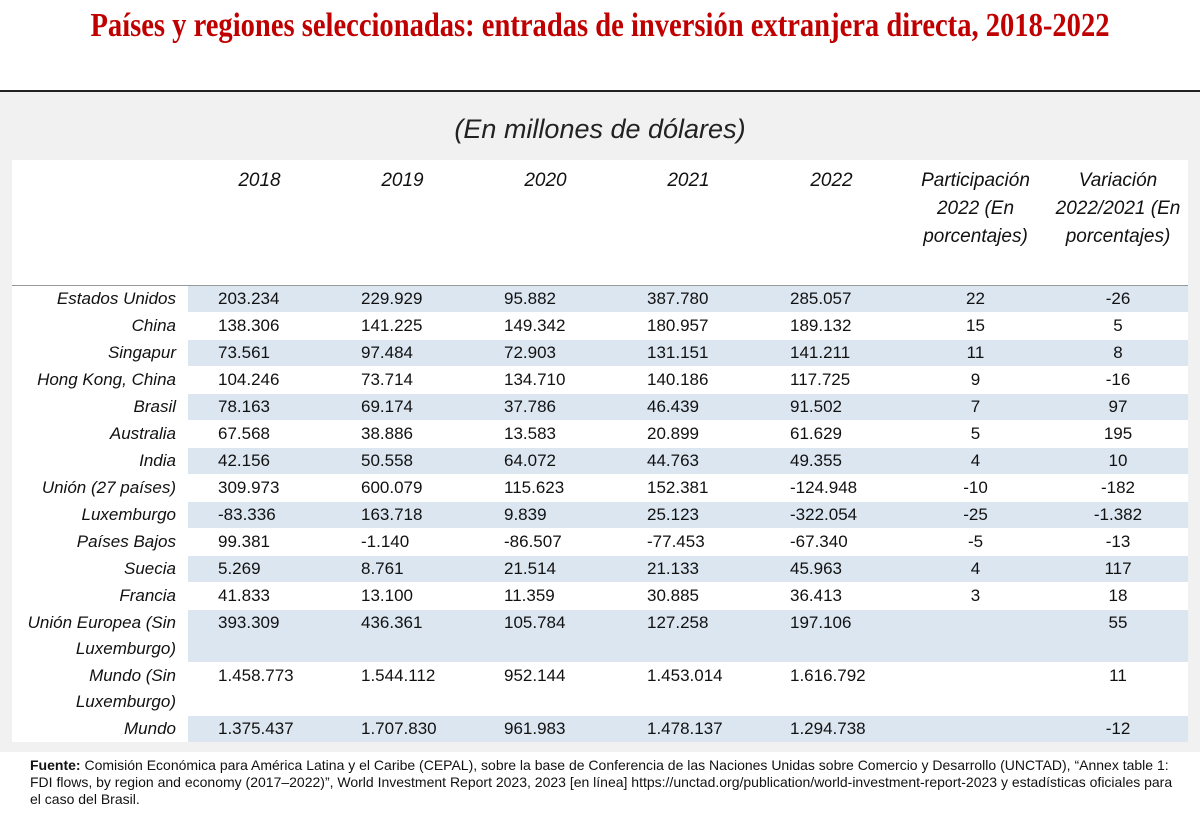 This screenshot has height=825, width=1200. What do you see at coordinates (1118, 461) in the screenshot?
I see `cell: 10` at bounding box center [1118, 461].